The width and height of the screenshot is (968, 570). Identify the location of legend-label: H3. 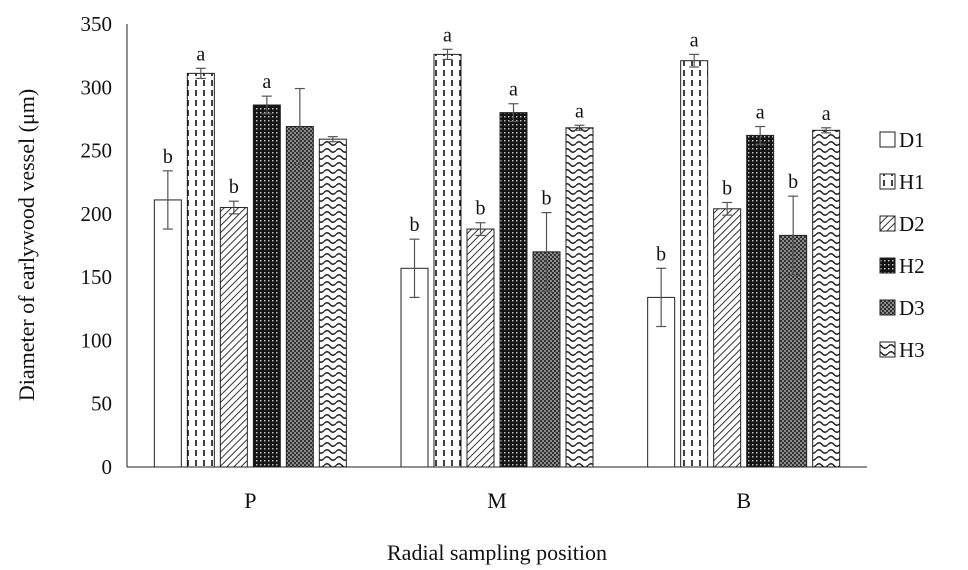
(912, 350).